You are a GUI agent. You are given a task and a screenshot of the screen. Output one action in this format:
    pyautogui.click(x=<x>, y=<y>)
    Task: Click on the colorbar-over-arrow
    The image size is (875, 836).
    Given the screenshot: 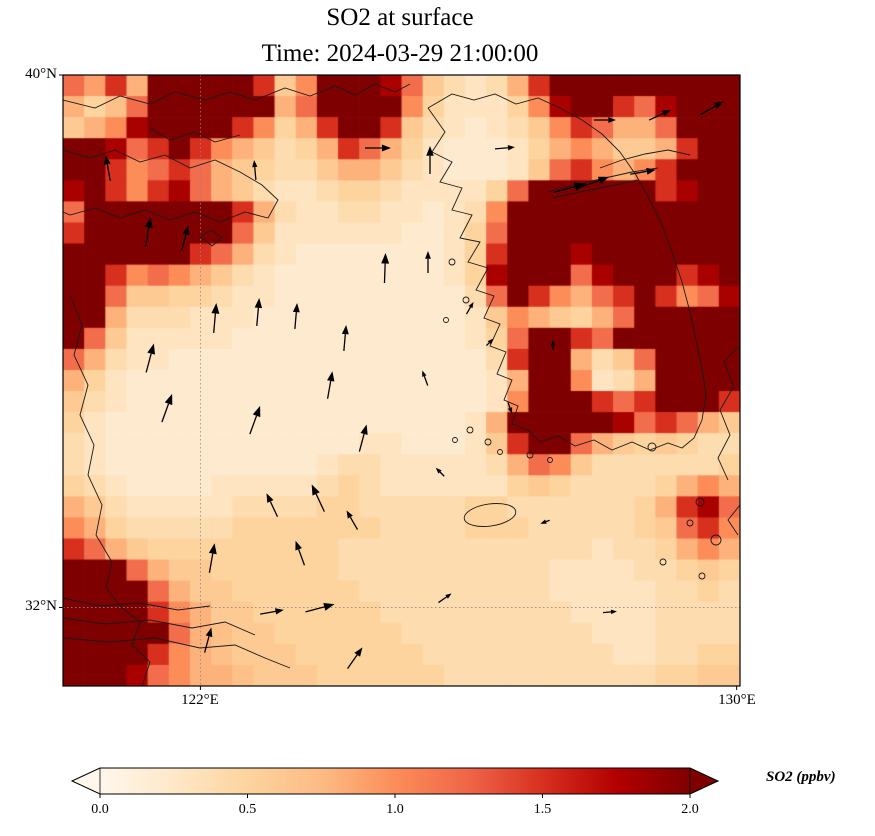 What is the action you would take?
    pyautogui.click(x=704, y=781)
    